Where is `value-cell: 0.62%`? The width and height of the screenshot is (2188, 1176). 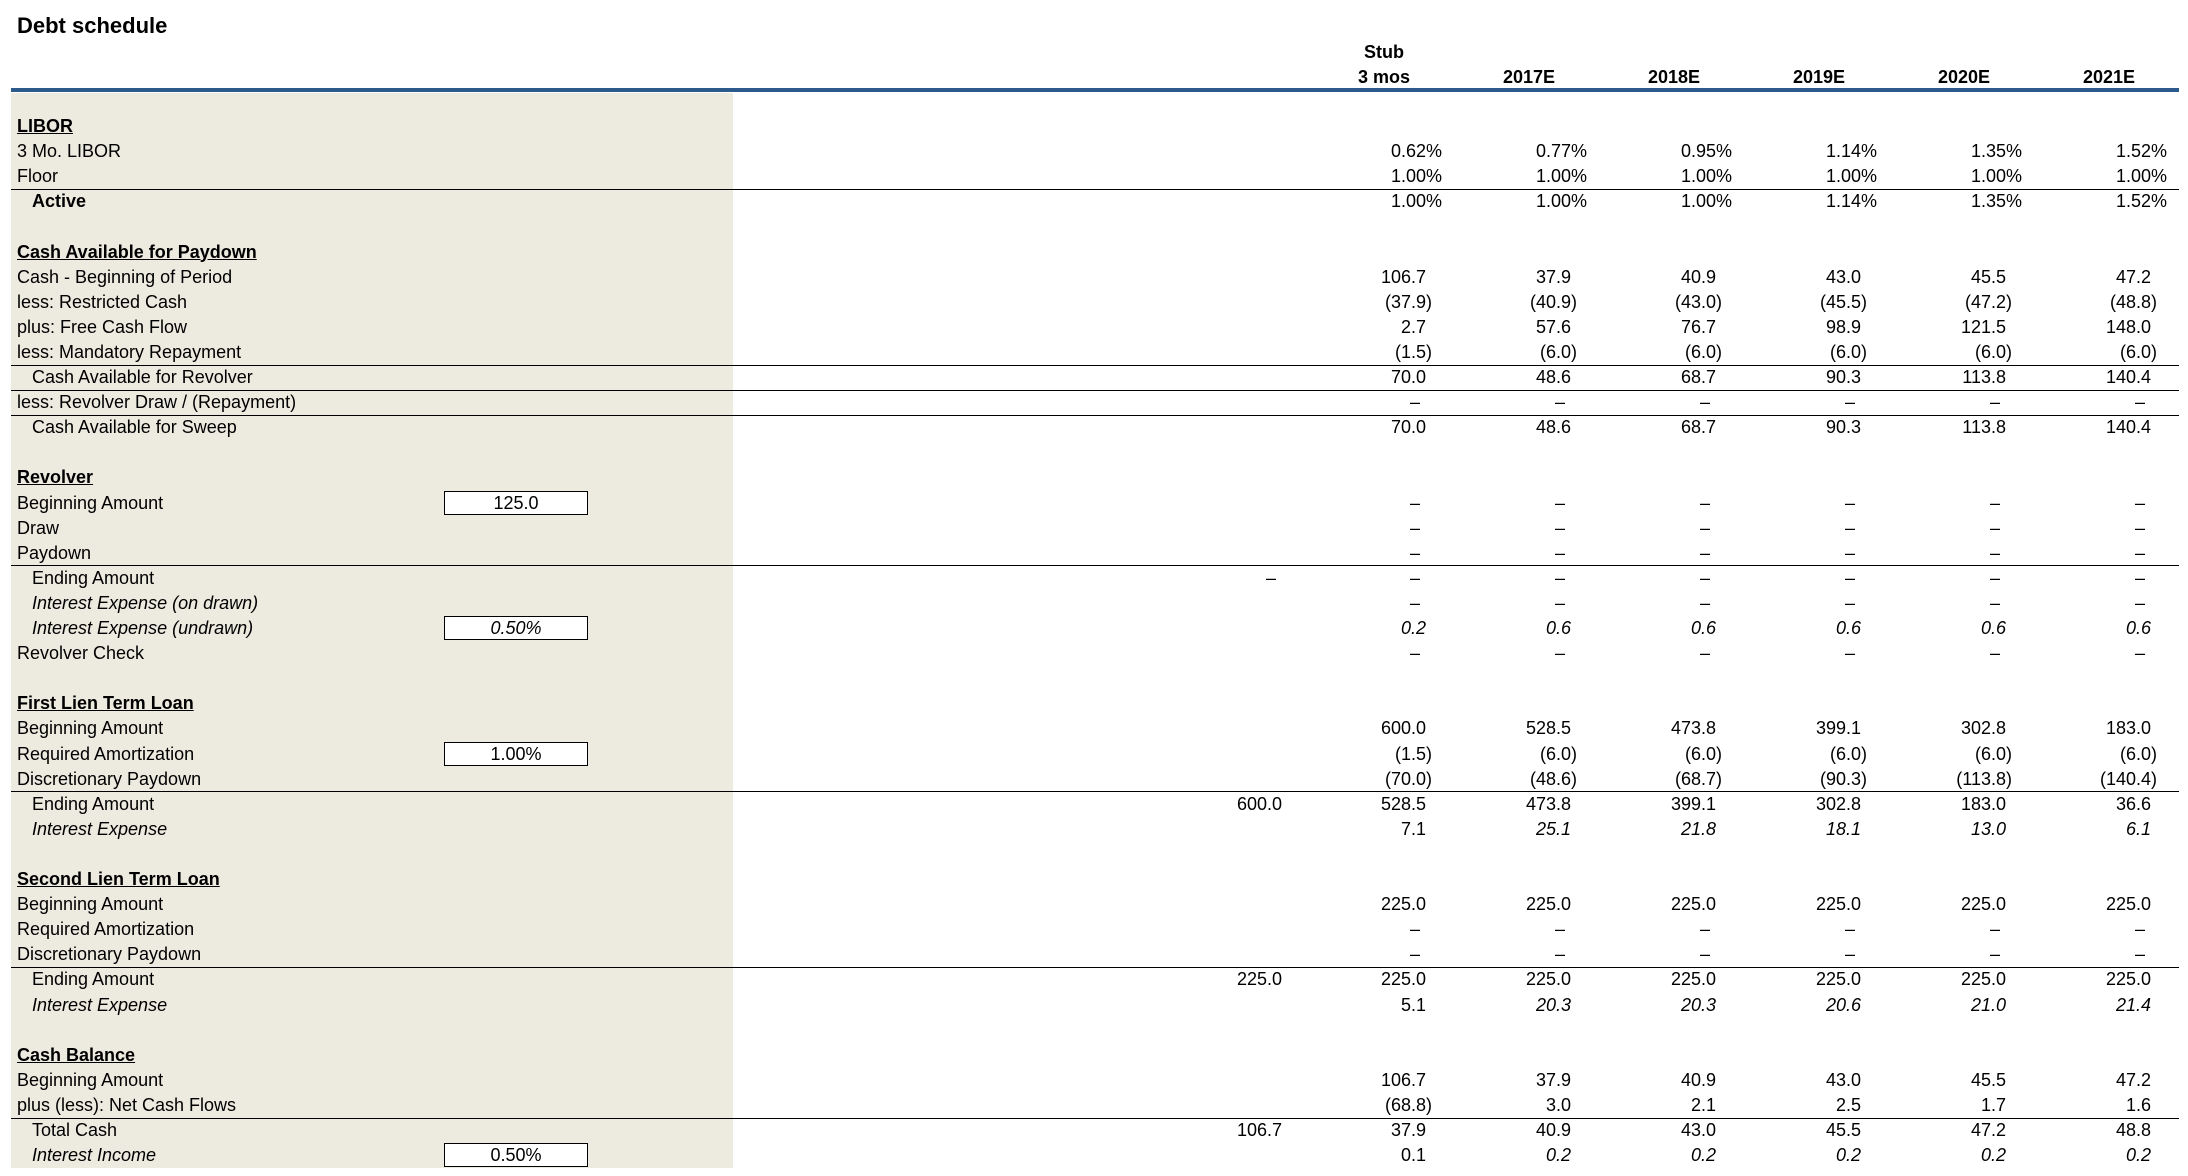
value-cell: 0.62% is located at coordinates (1416, 151).